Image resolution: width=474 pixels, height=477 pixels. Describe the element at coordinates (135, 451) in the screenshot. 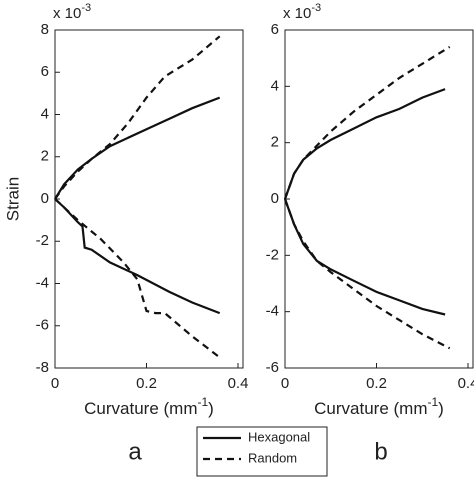

I see `panel-label: a` at that location.